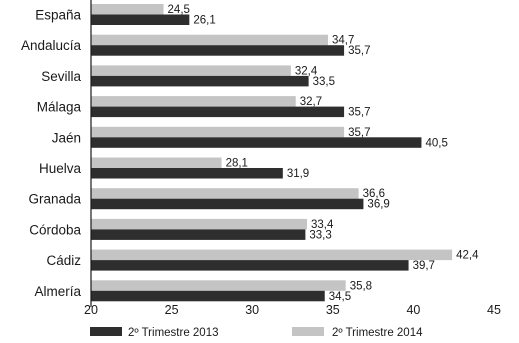 This screenshot has height=343, width=519. Describe the element at coordinates (59, 107) in the screenshot. I see `category-label: Málaga` at that location.